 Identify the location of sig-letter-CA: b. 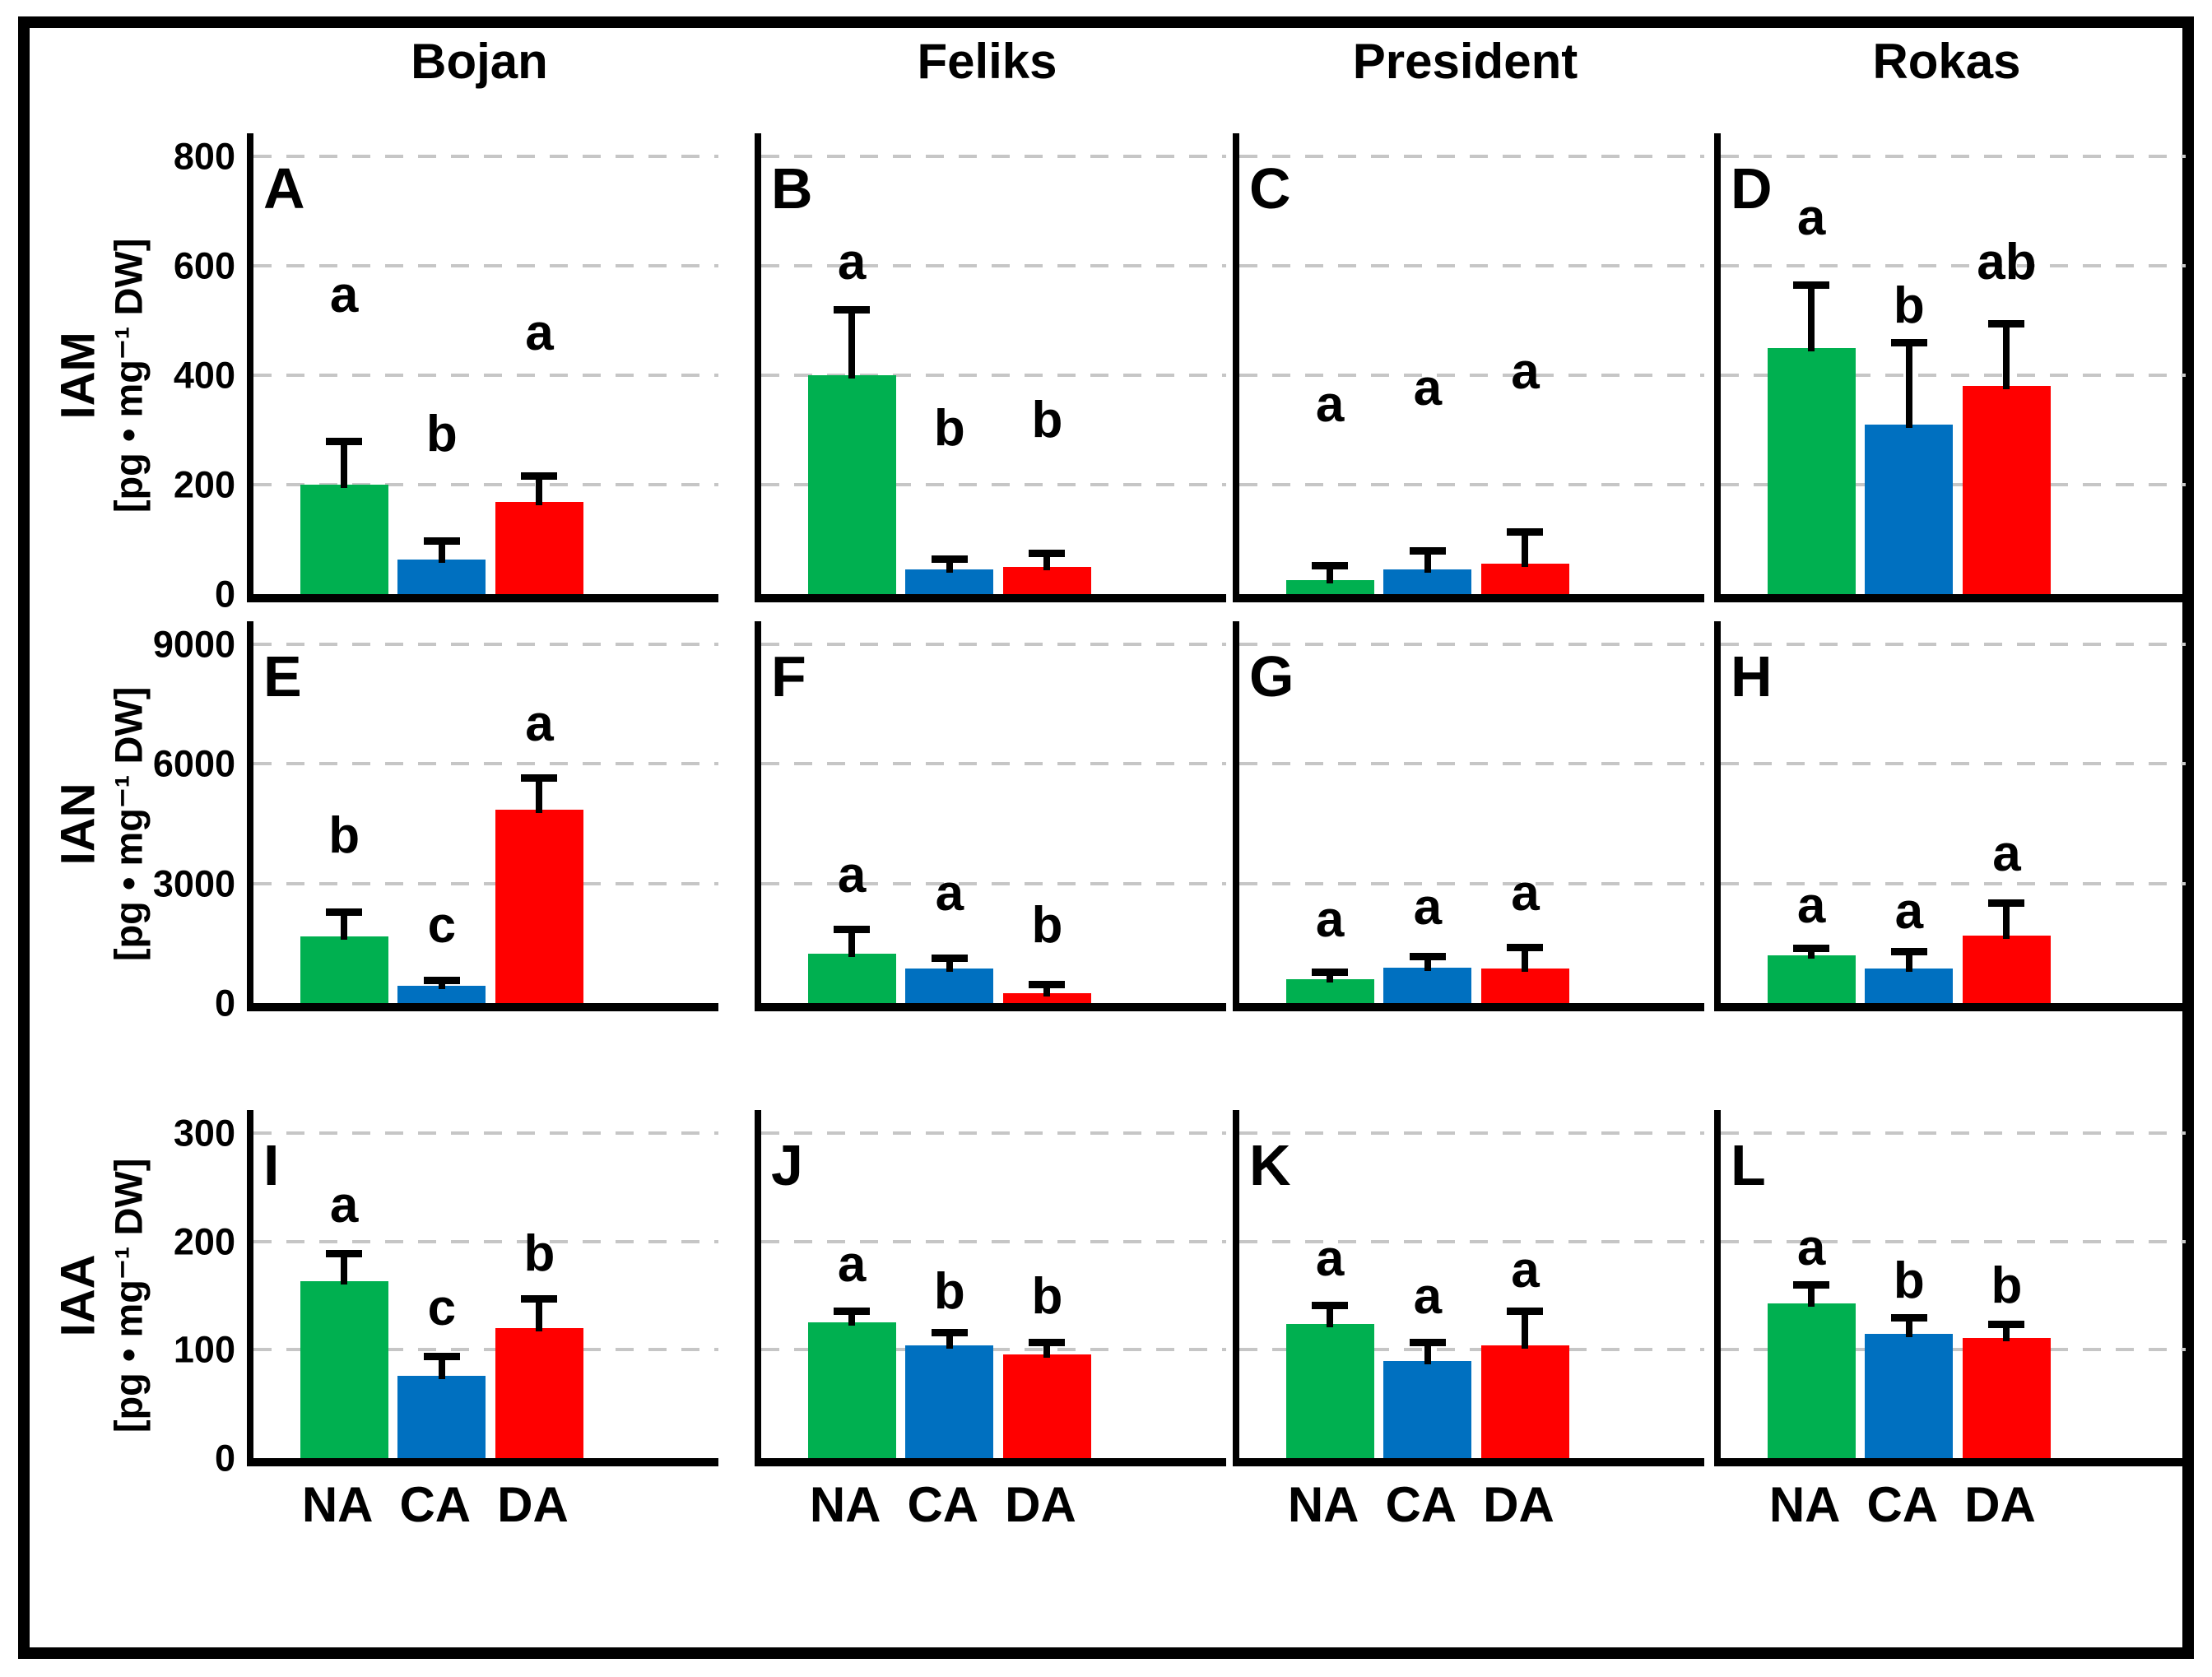
(949, 429).